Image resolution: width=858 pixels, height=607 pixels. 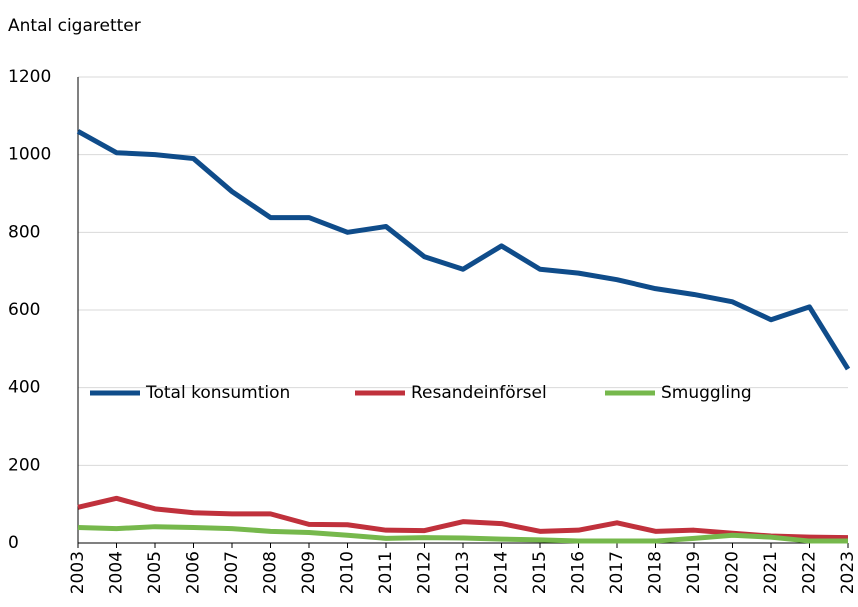 What do you see at coordinates (386, 572) in the screenshot?
I see `x-tick-label: 2011` at bounding box center [386, 572].